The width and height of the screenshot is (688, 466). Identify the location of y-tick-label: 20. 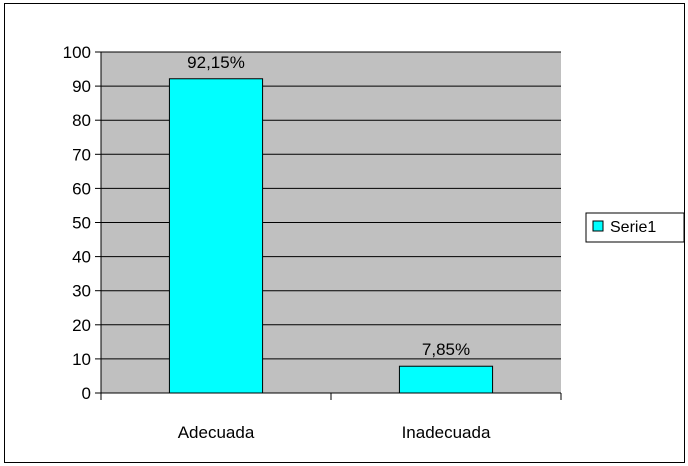
(81, 325).